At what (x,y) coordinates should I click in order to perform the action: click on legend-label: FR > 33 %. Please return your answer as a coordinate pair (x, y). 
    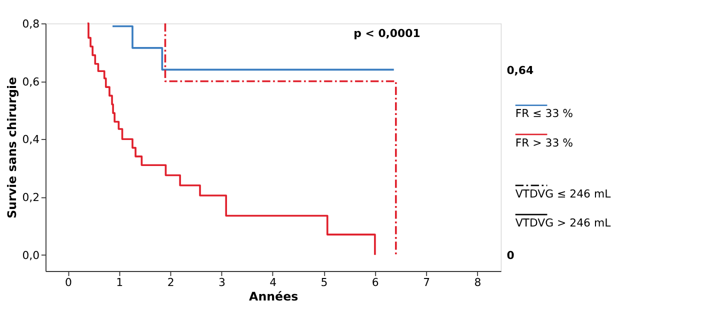
    Looking at the image, I should click on (544, 143).